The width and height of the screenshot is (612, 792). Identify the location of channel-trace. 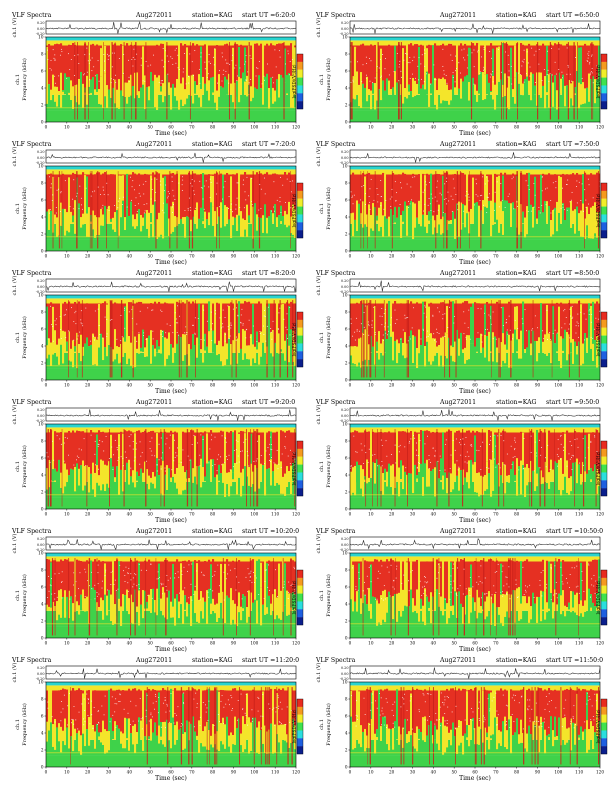
(475, 543).